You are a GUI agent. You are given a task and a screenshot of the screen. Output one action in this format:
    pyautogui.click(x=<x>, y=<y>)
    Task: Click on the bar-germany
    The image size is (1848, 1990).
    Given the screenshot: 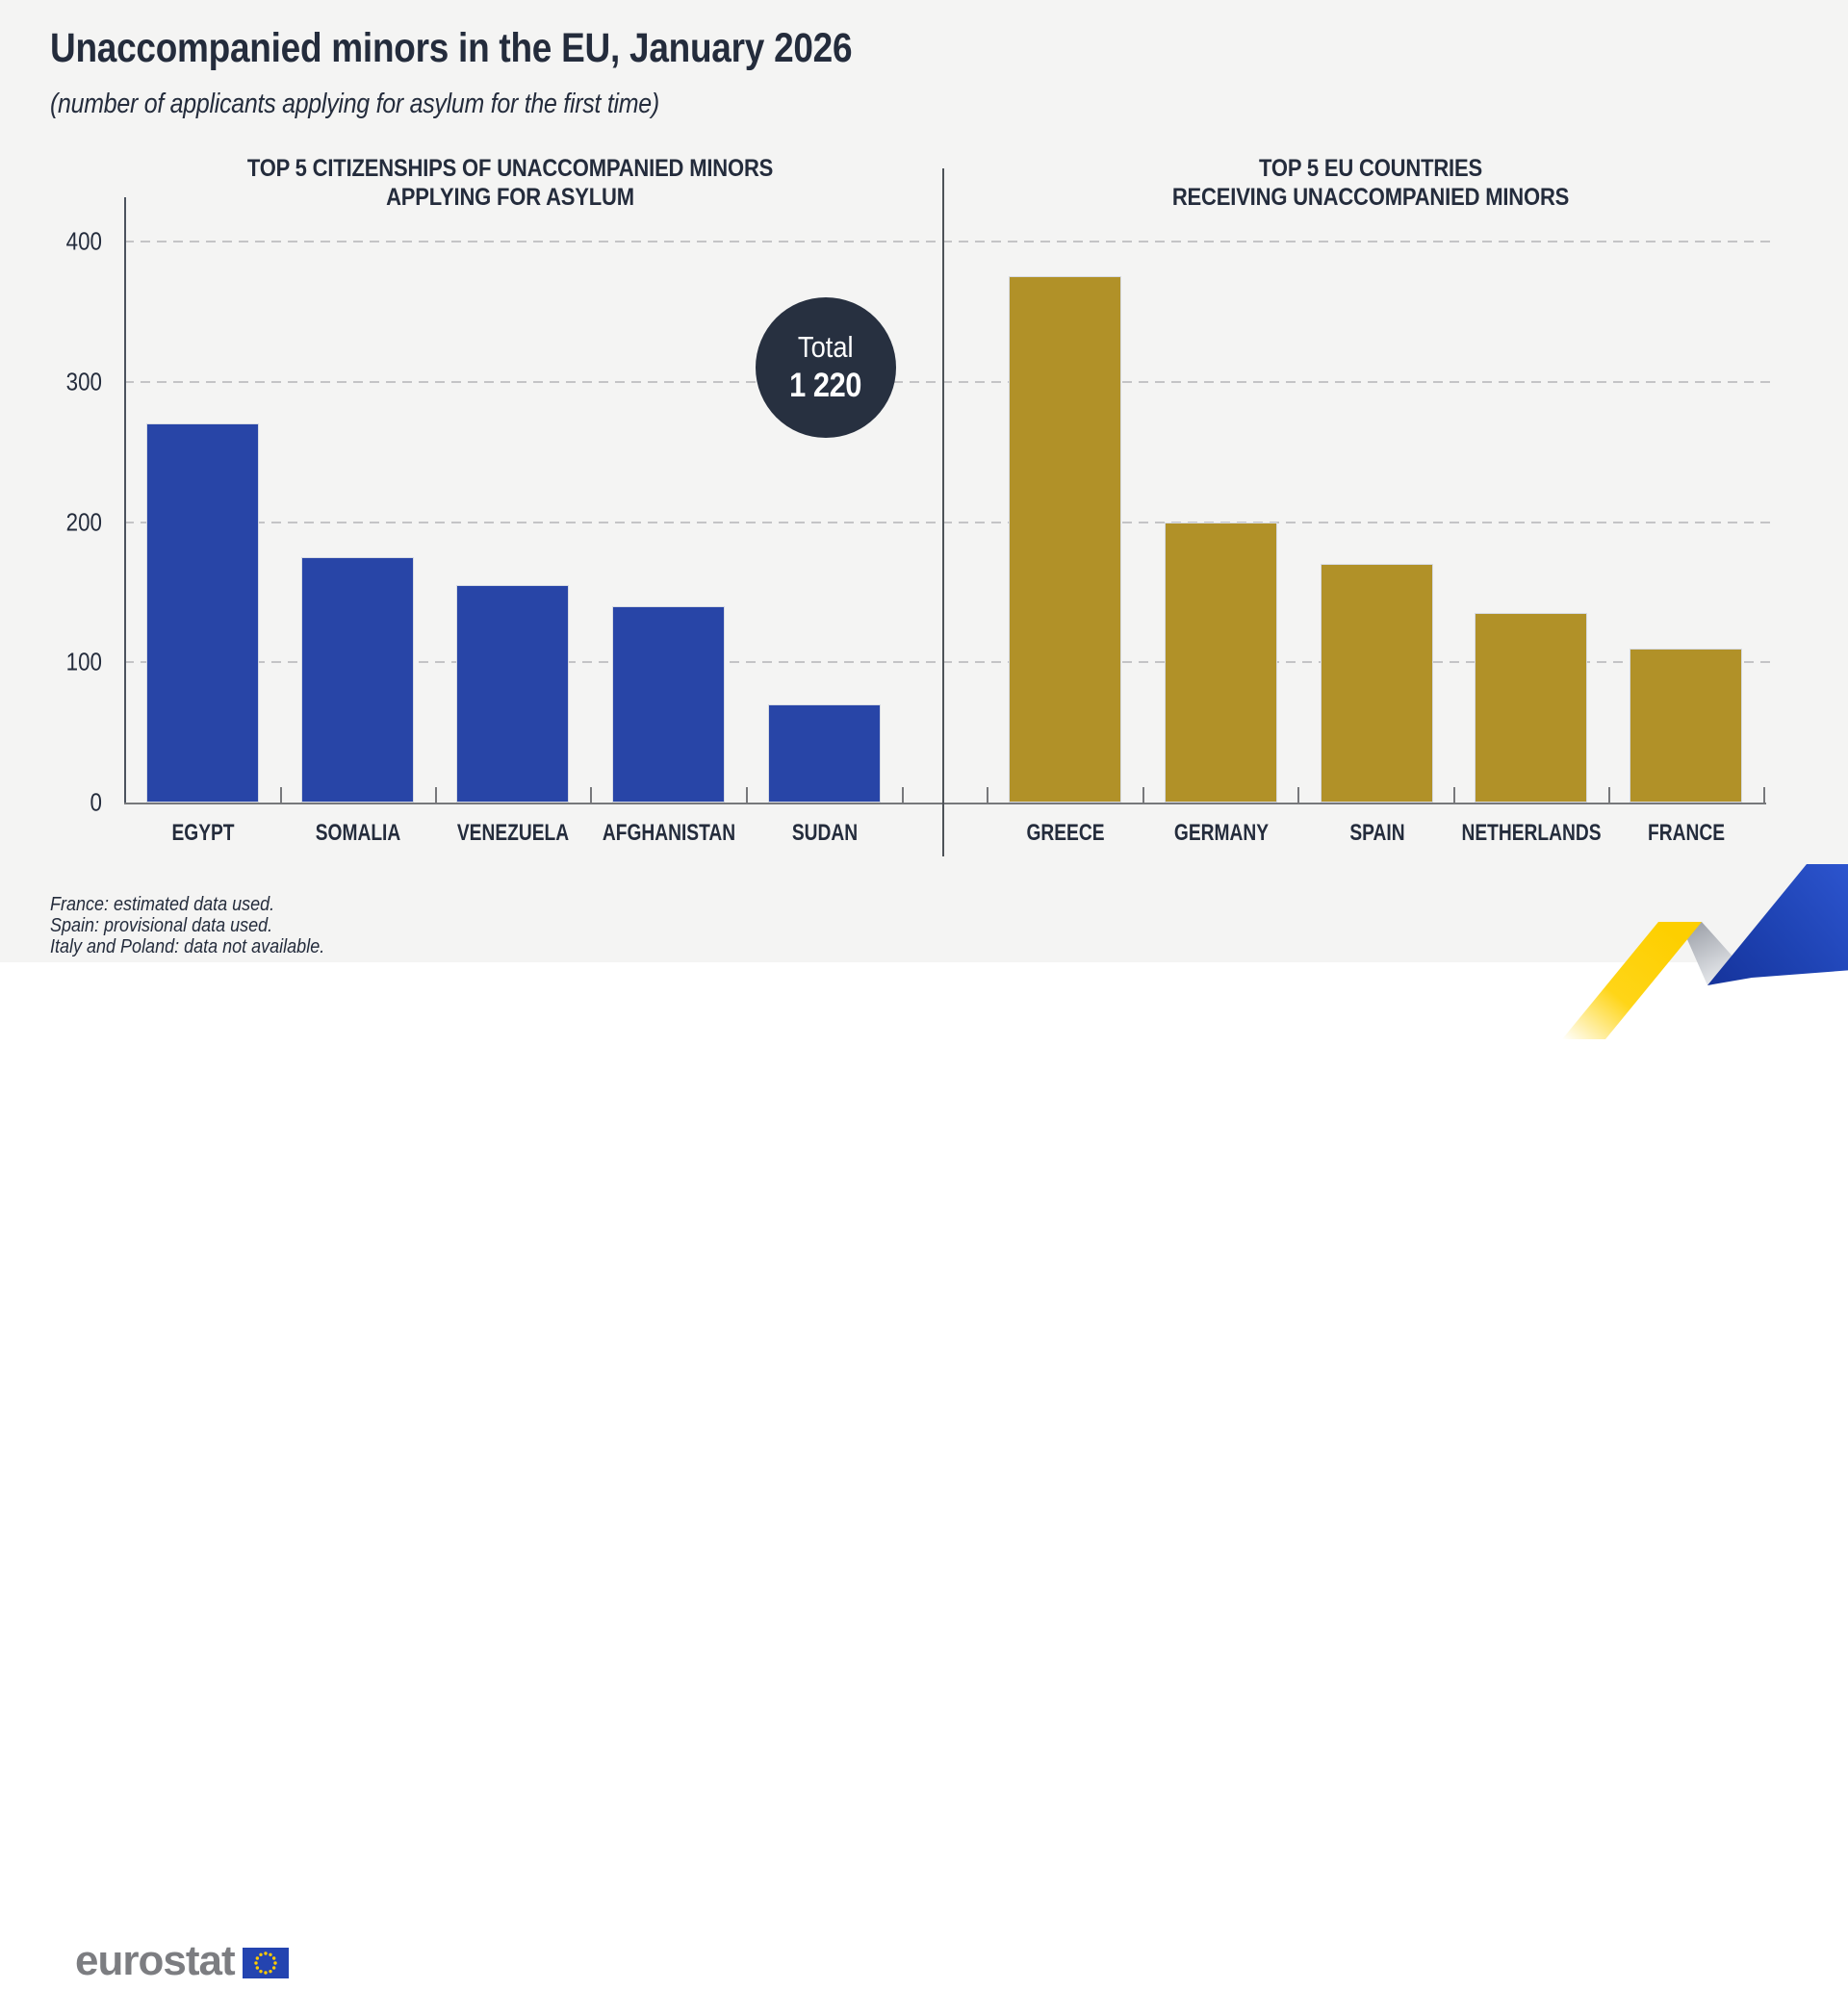 What is the action you would take?
    pyautogui.click(x=1221, y=662)
    